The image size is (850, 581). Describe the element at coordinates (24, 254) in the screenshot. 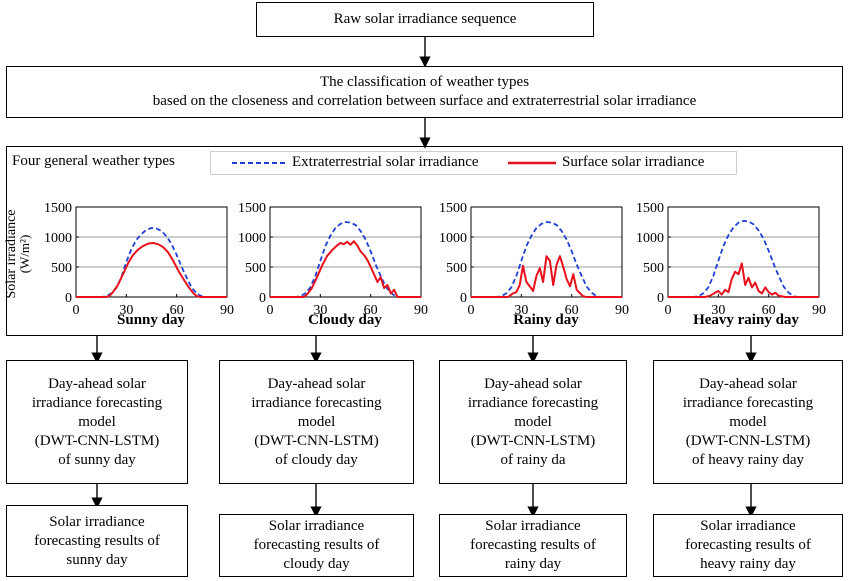

I see `y-axis-label-unit: (W/m²)` at that location.